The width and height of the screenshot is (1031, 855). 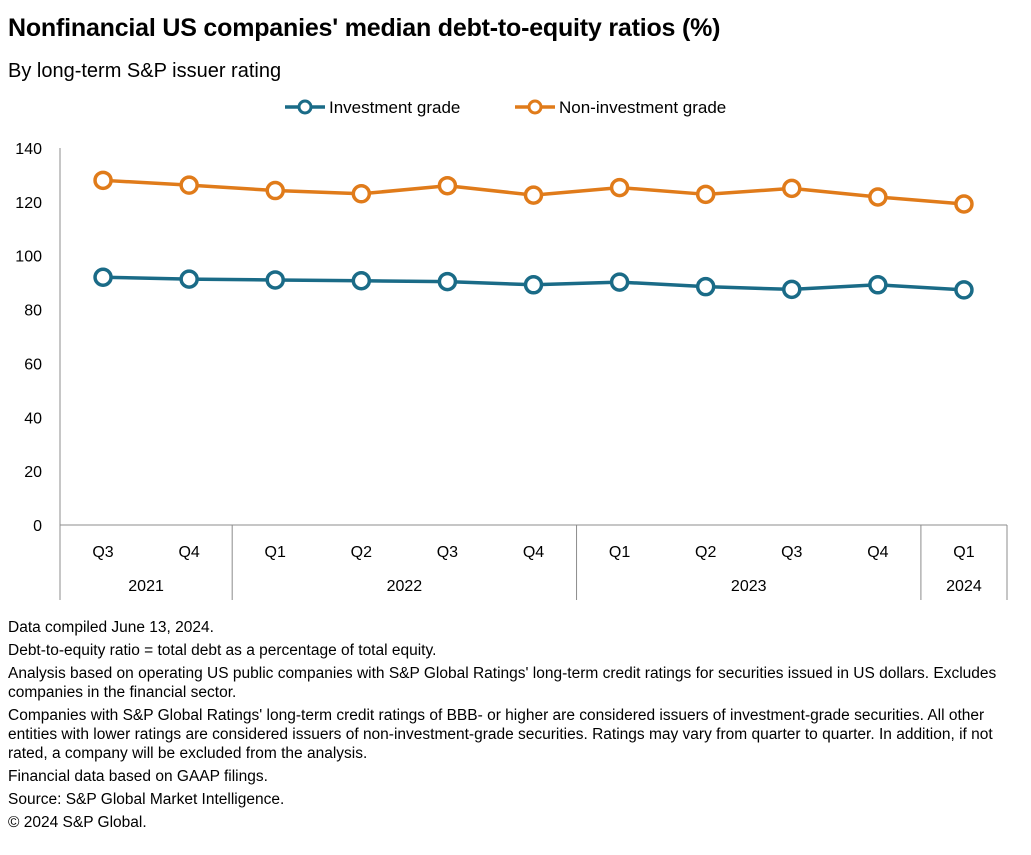 I want to click on y-tick-label-140: 140, so click(x=28, y=149).